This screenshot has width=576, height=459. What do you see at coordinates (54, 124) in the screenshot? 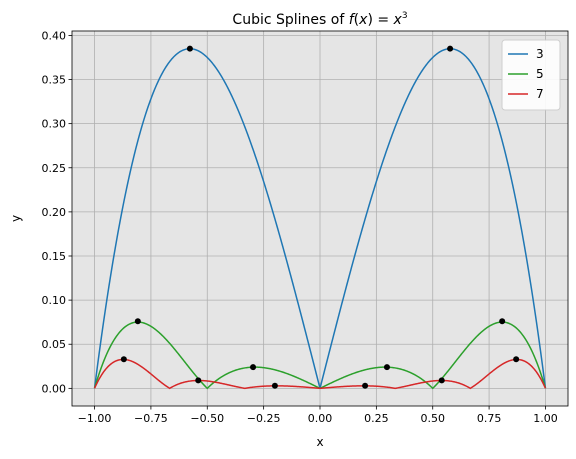
I see `y-tick-label: 0.30` at bounding box center [54, 124].